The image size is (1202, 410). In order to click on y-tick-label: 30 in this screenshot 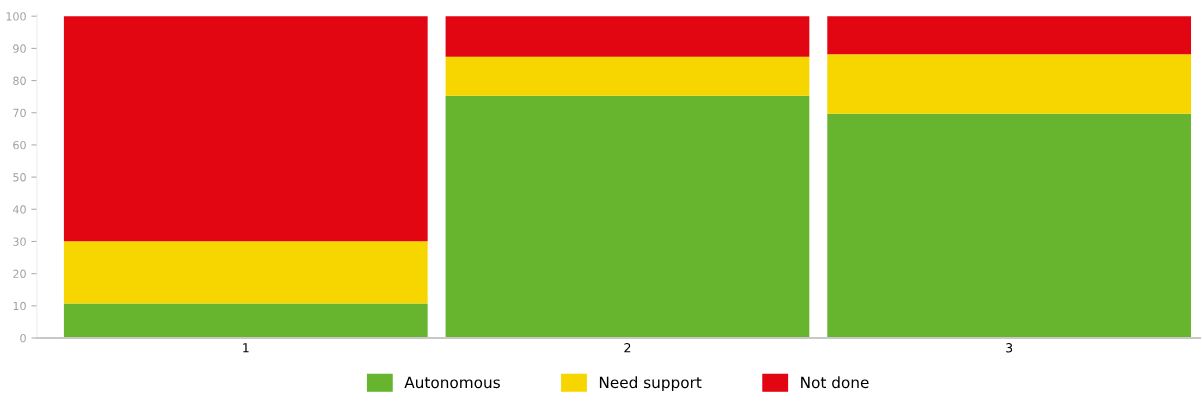, I will do `click(19, 241)`.